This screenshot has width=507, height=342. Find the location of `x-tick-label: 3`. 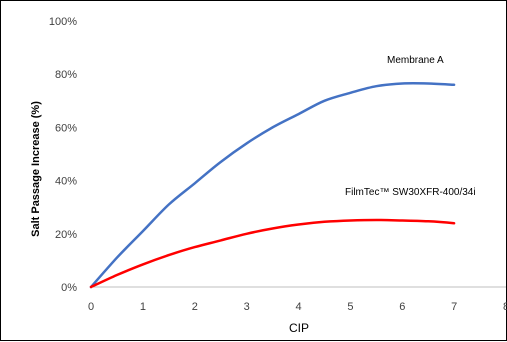

x-tick-label: 3 is located at coordinates (247, 307).